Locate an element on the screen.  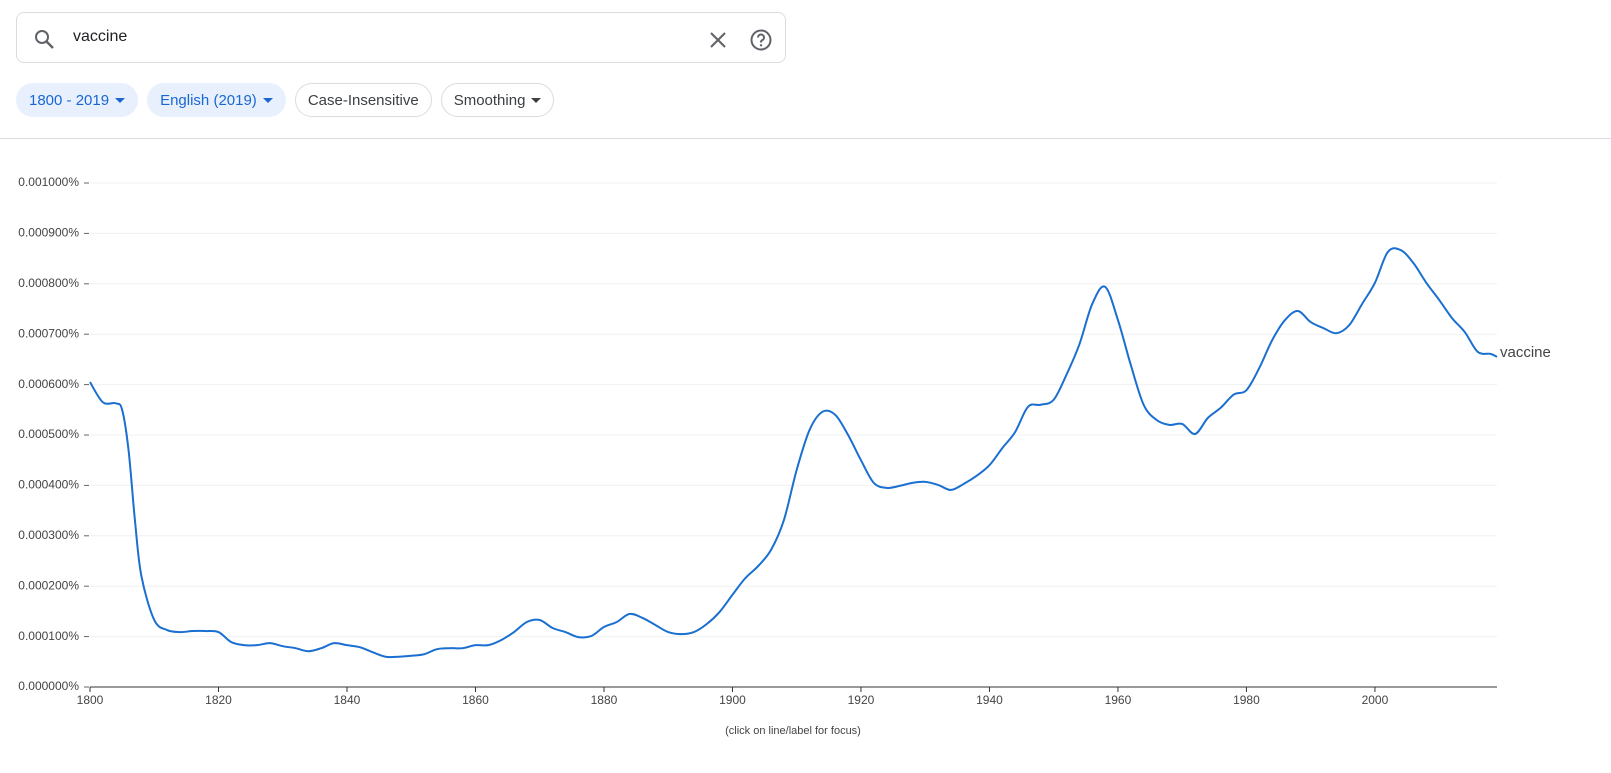
y-tick-label: 0.000700% is located at coordinates (48, 333).